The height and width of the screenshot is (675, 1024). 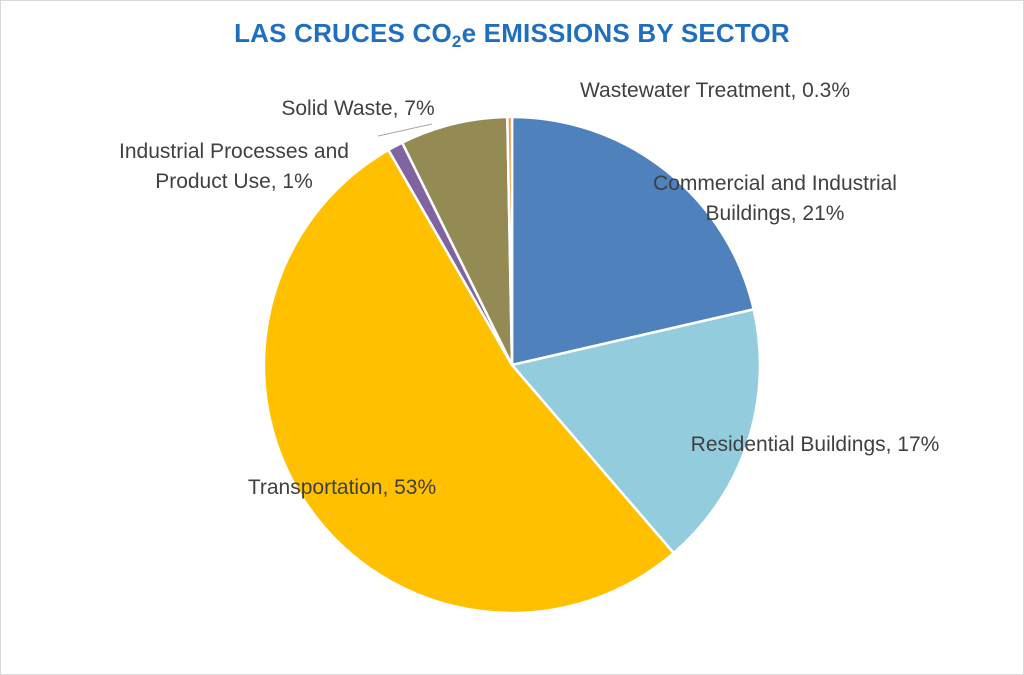 I want to click on slice-label-5: Wastewater Treatment, 0.3%, so click(x=715, y=90).